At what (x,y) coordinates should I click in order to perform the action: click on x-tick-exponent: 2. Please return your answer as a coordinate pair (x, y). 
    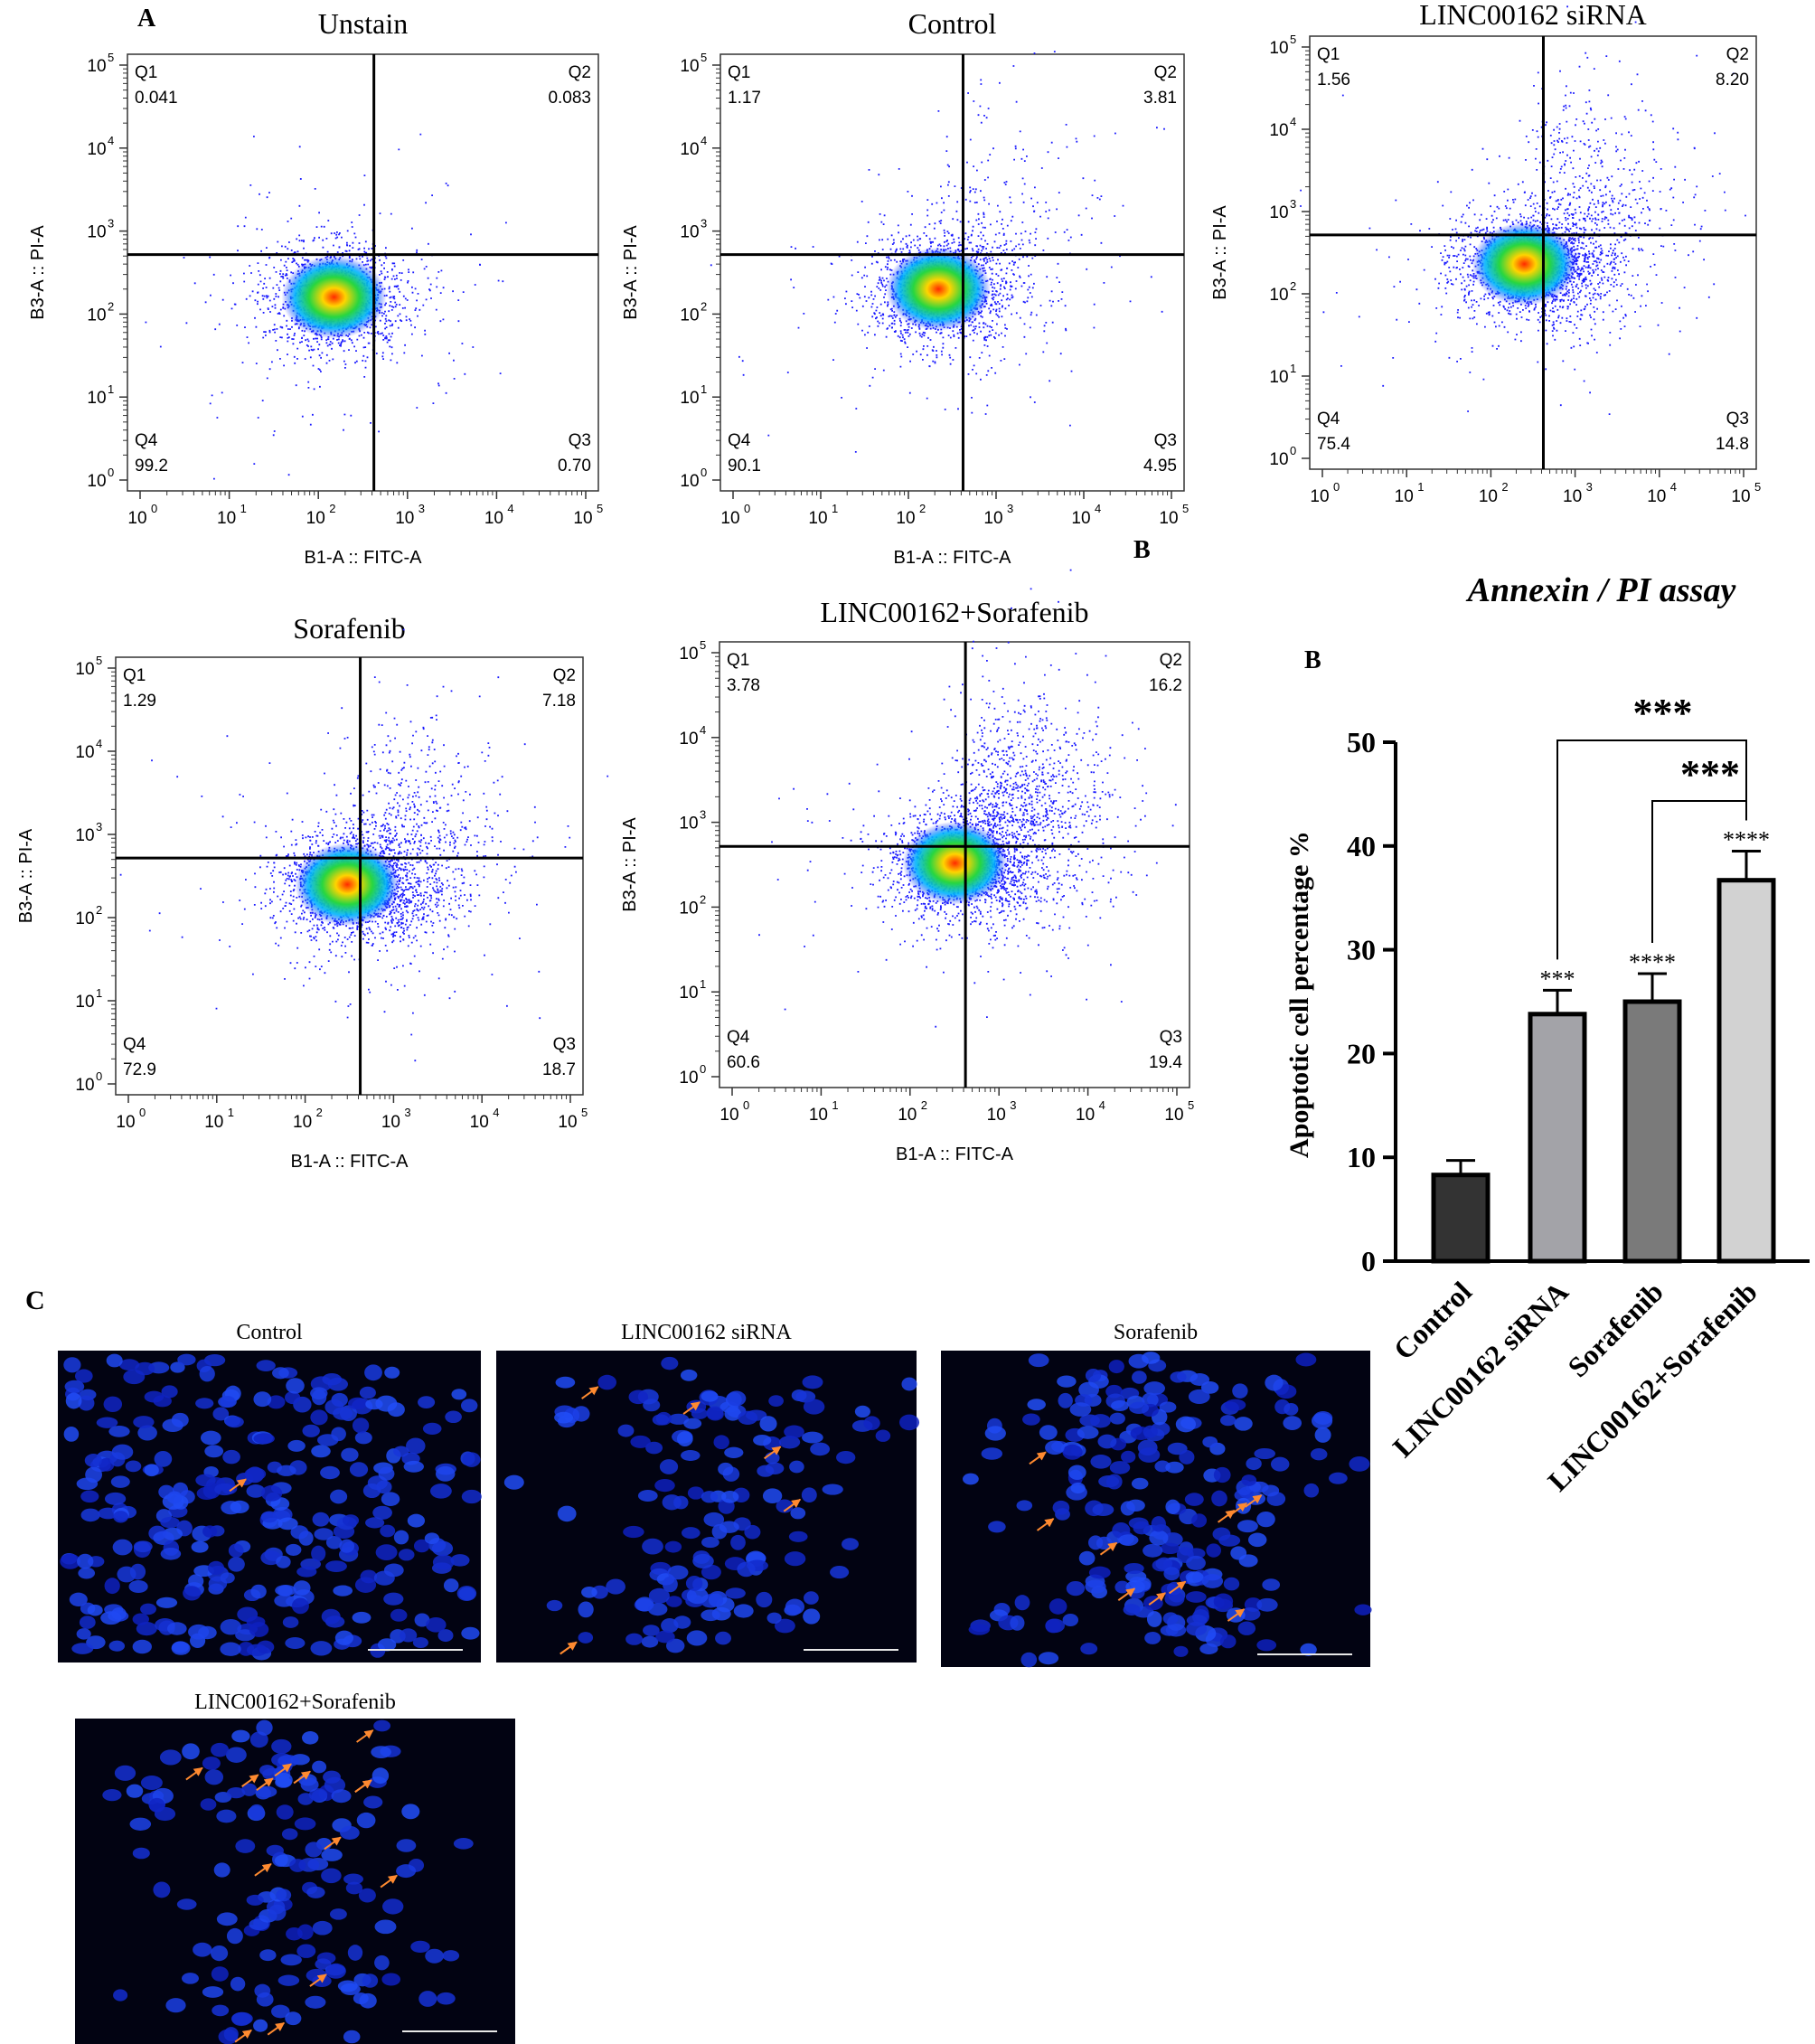
    Looking at the image, I should click on (319, 1112).